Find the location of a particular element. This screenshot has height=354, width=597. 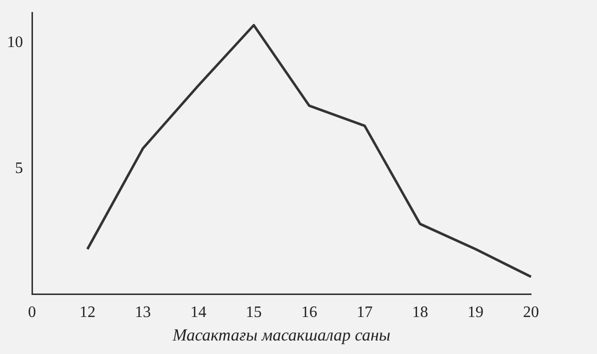

x-tick-label: 17 is located at coordinates (364, 313).